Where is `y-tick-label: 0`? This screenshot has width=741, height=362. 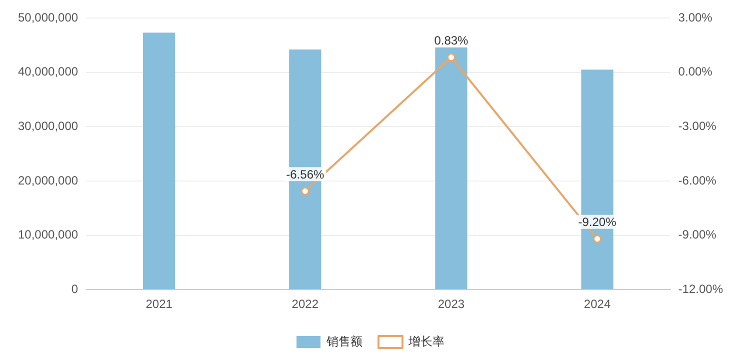 y-tick-label: 0 is located at coordinates (74, 289).